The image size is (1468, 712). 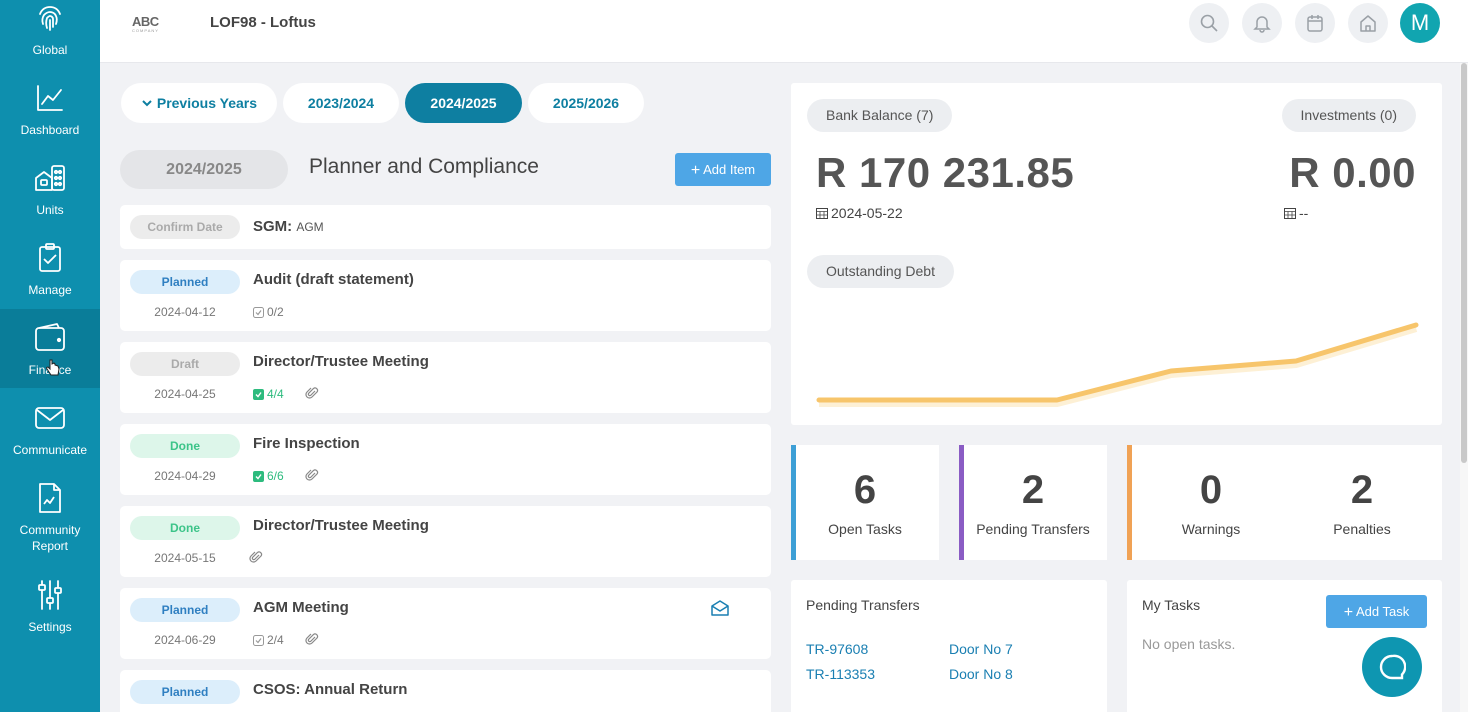 What do you see at coordinates (1315, 23) in the screenshot?
I see `calendar-button` at bounding box center [1315, 23].